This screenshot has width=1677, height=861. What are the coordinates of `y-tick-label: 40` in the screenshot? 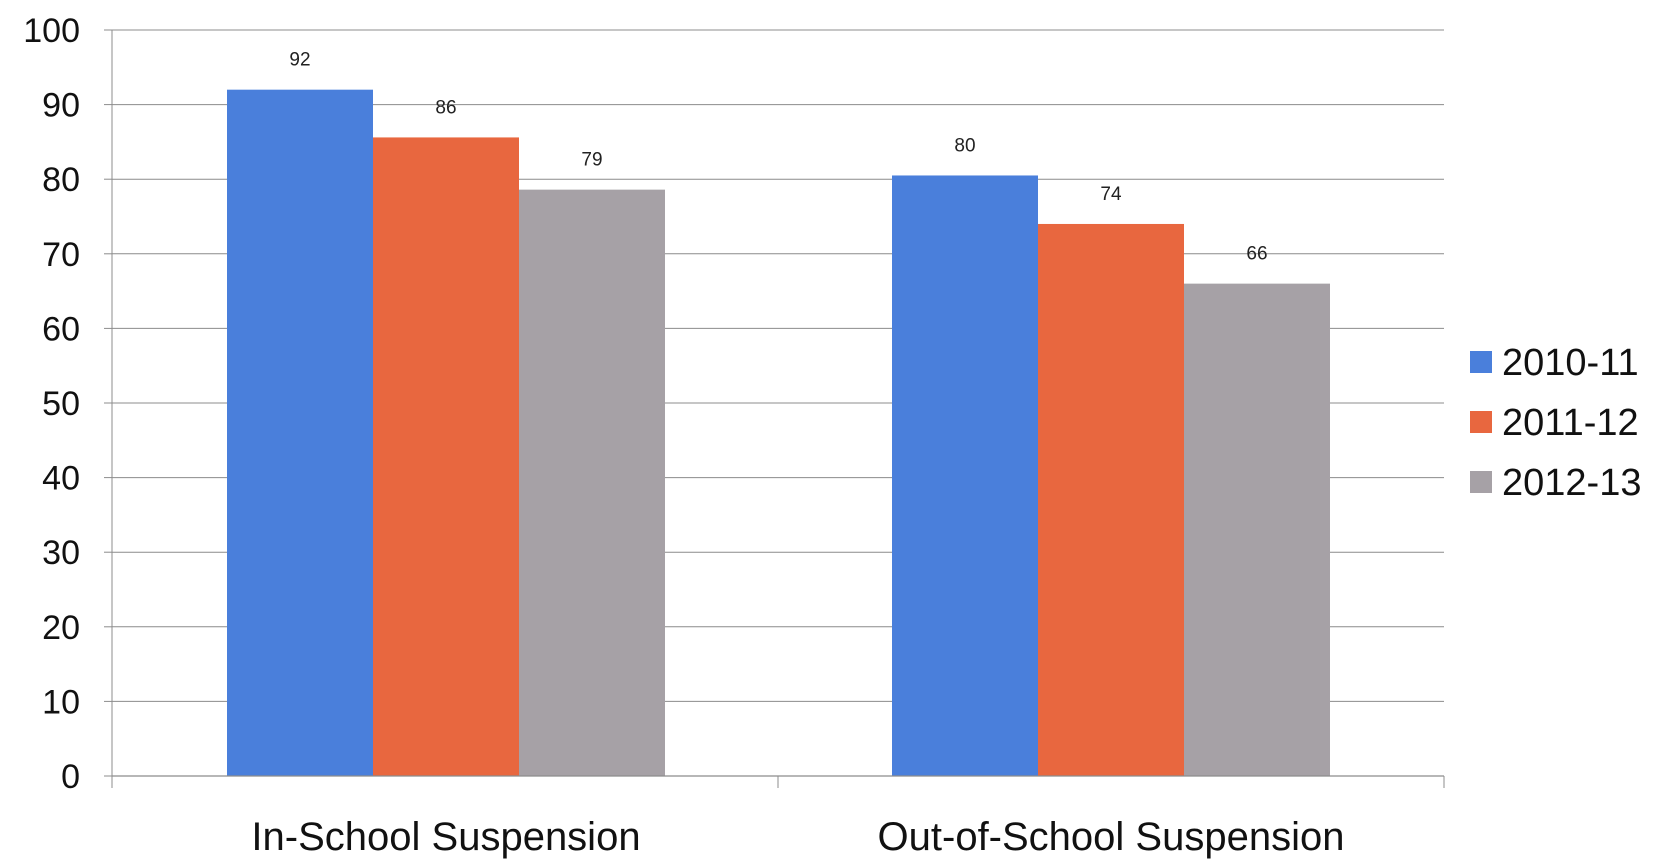 It's located at (61, 479).